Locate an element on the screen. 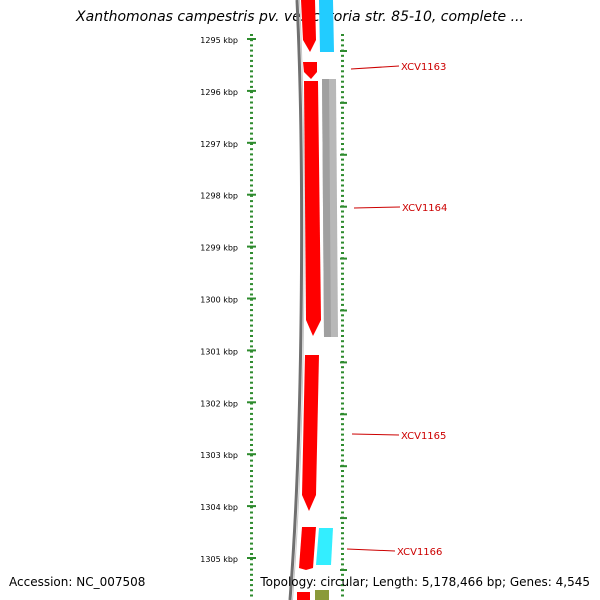  tick-label: 1302 kbp is located at coordinates (219, 403).